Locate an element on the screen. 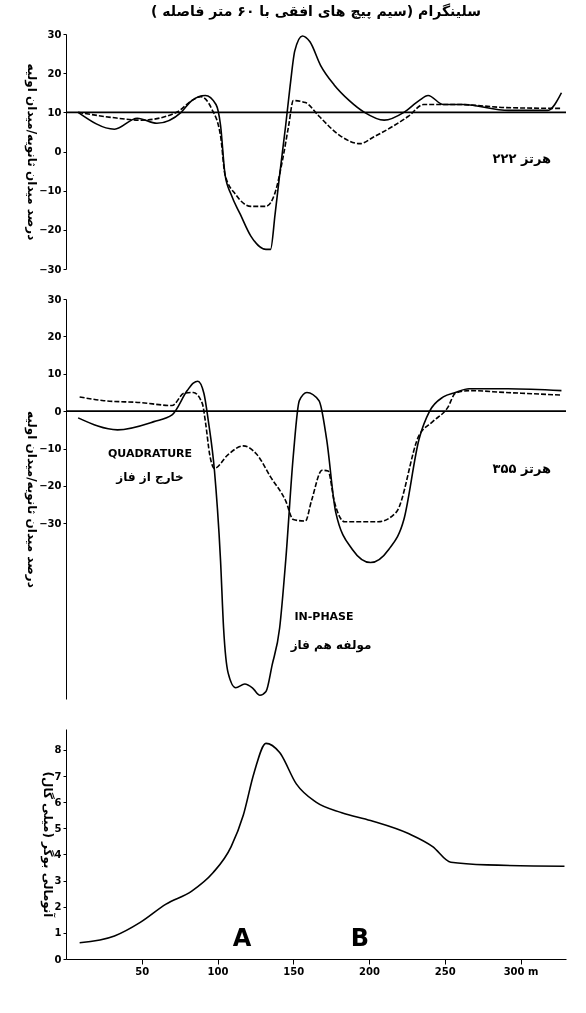  x-tick-label: 100 is located at coordinates (218, 971).